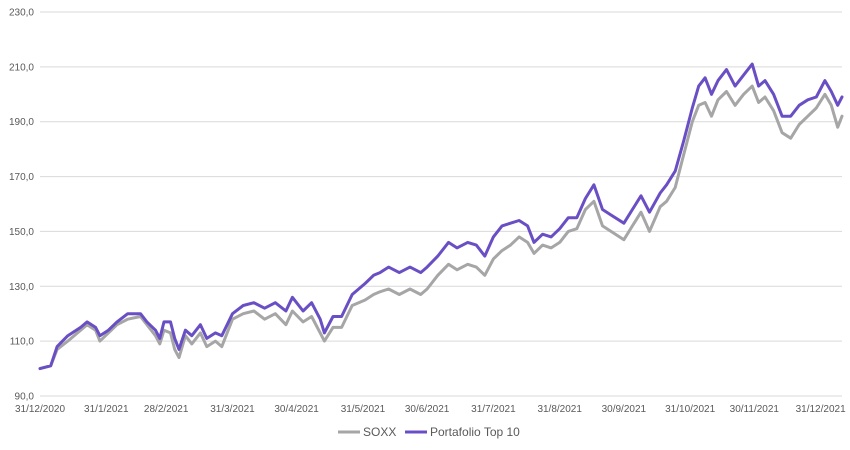 This screenshot has width=850, height=450. What do you see at coordinates (363, 409) in the screenshot?
I see `x-tick-label: 31/5/2021` at bounding box center [363, 409].